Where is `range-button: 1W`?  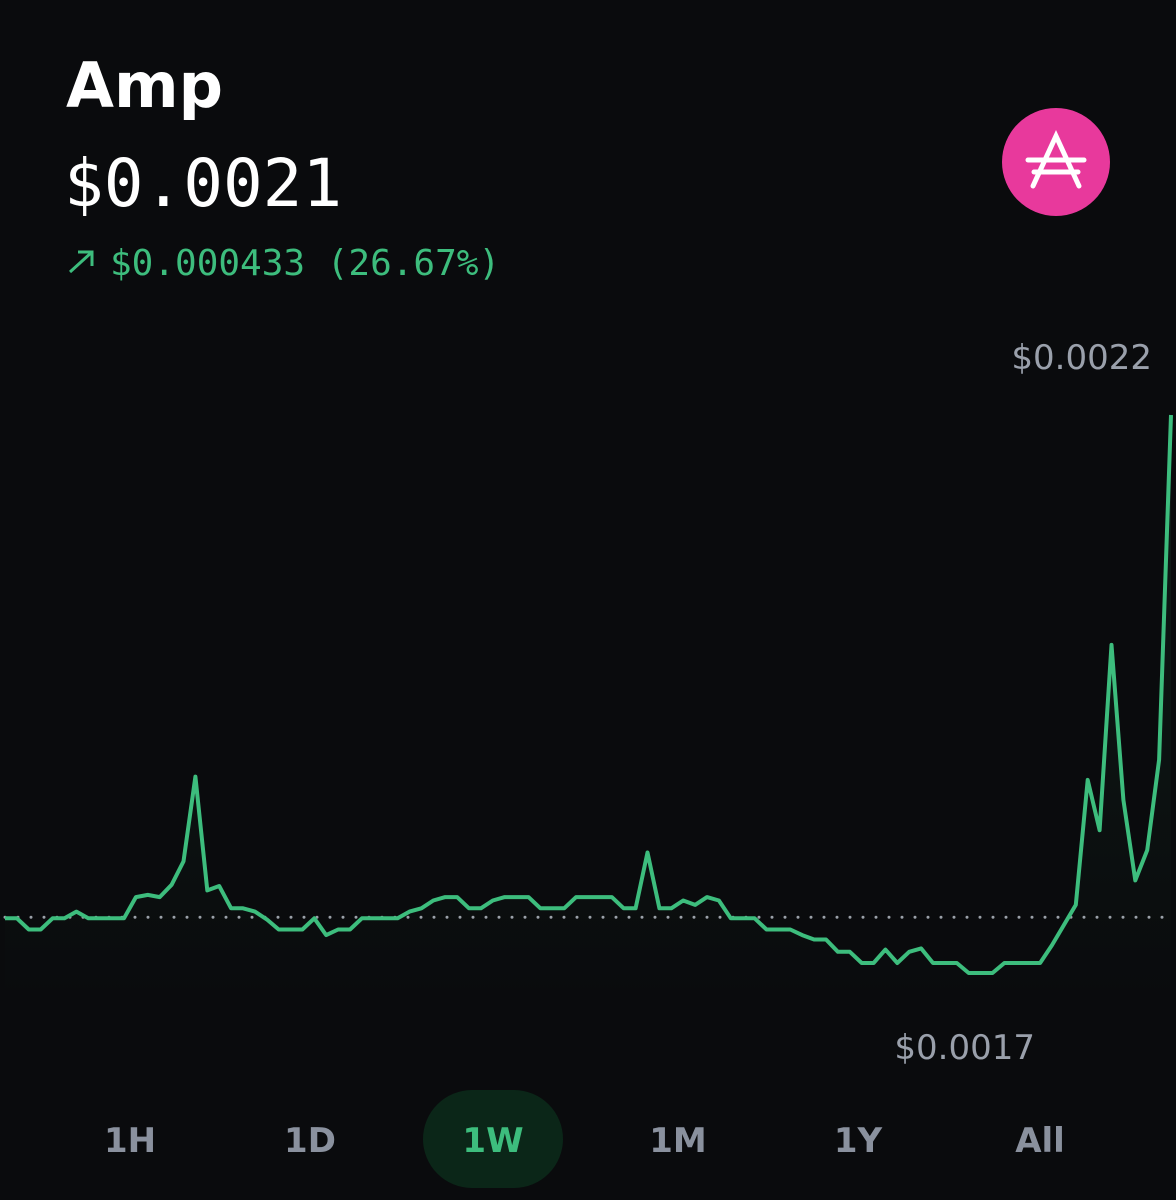
range-button: 1W is located at coordinates (492, 1141).